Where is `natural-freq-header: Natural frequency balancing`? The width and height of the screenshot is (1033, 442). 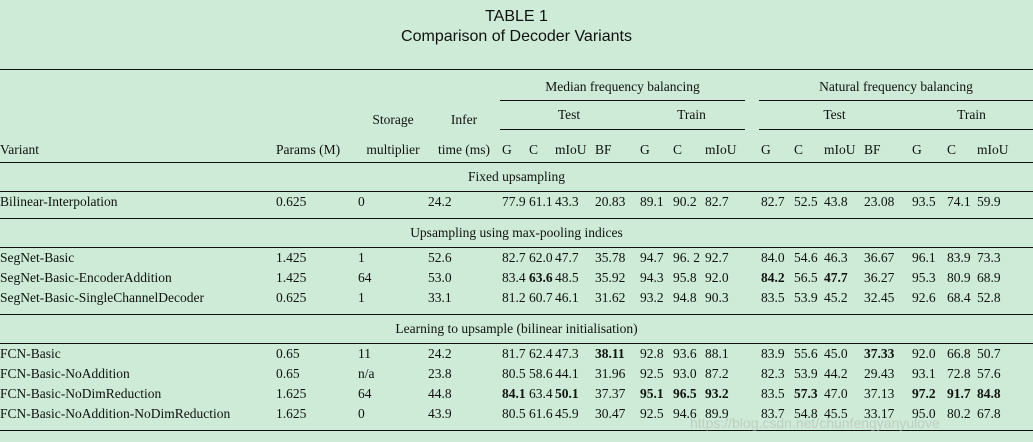 natural-freq-header: Natural frequency balancing is located at coordinates (896, 87).